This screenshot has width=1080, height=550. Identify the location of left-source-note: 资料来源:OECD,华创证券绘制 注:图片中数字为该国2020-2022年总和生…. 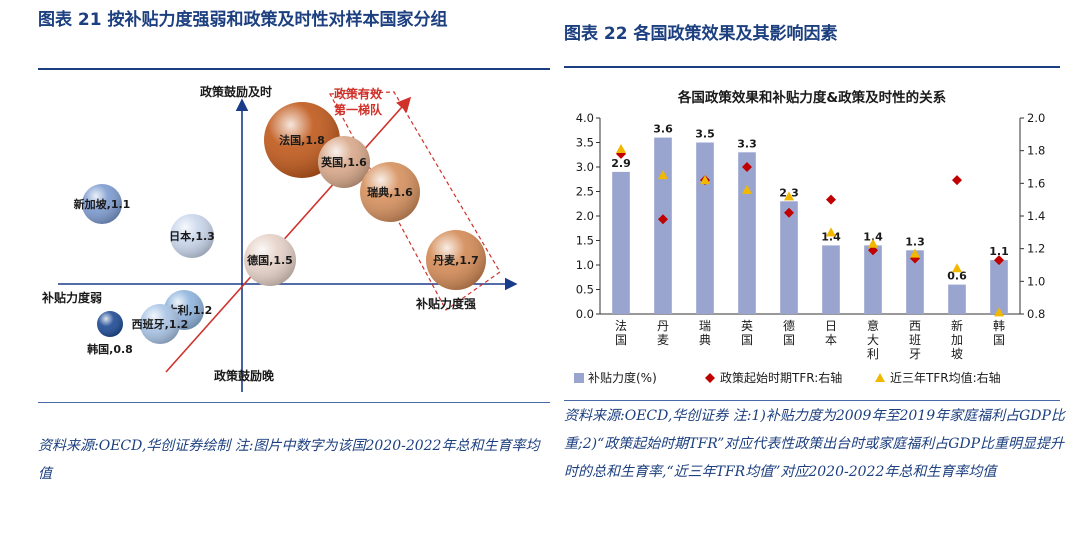
(289, 460).